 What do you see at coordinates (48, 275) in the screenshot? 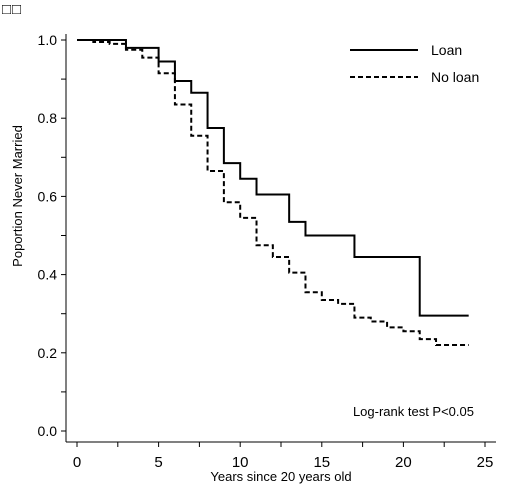
I see `y-tick-label: 0.4` at bounding box center [48, 275].